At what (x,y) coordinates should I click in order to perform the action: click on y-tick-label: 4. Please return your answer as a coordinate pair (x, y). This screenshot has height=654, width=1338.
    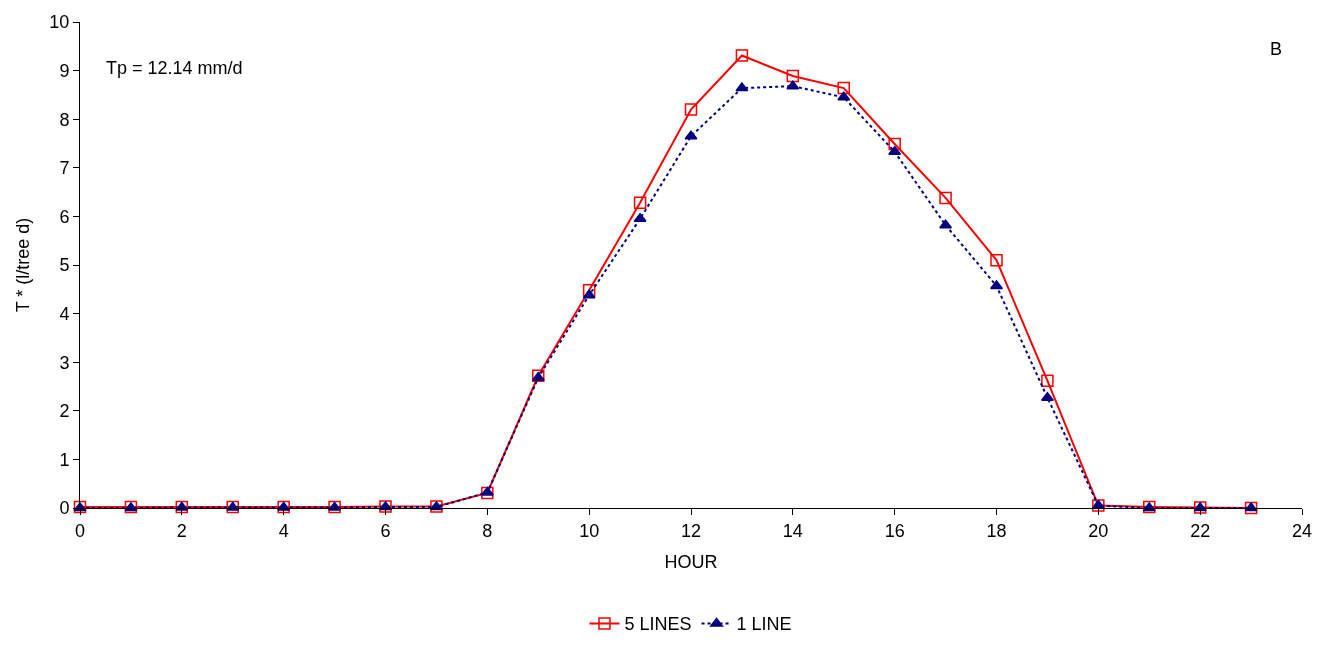
    Looking at the image, I should click on (64, 313).